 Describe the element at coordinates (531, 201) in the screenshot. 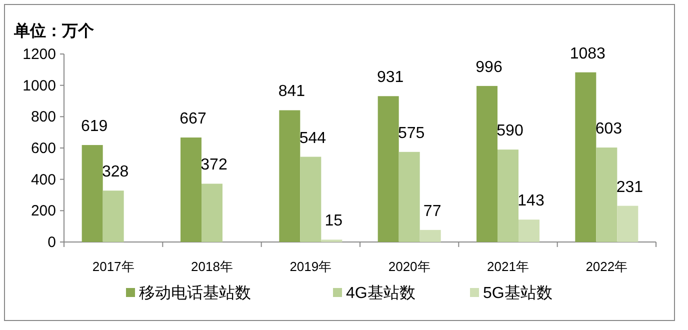

I see `data-label: 143` at that location.